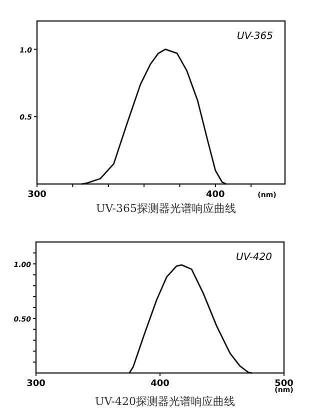  Describe the element at coordinates (166, 208) in the screenshot. I see `text: UV-365探测器光谱响应曲线` at that location.